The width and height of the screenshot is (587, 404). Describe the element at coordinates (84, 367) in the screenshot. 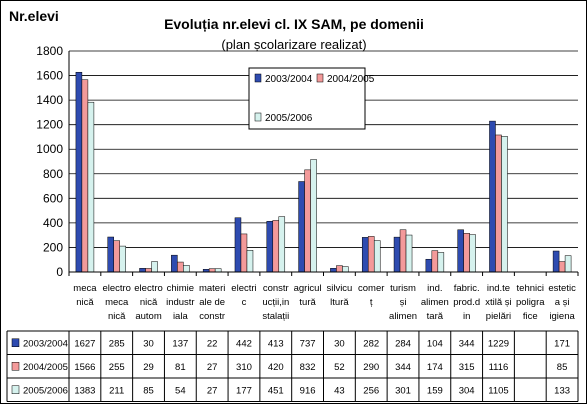

I see `table-cell: 1566` at that location.